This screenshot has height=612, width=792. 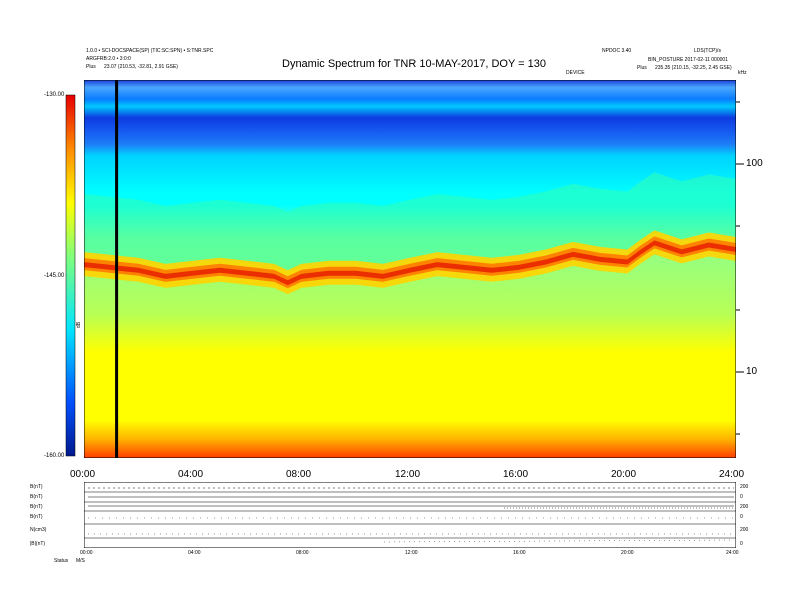 What do you see at coordinates (744, 507) in the screenshot?
I see `panel-right-label-3: 200` at bounding box center [744, 507].